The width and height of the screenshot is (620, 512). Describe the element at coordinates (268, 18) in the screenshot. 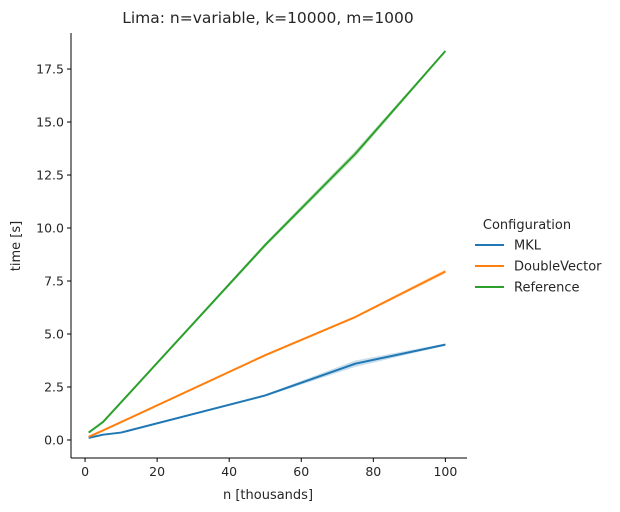

I see `chart-title: Lima: n=variable, k=10000, m=1000` at that location.